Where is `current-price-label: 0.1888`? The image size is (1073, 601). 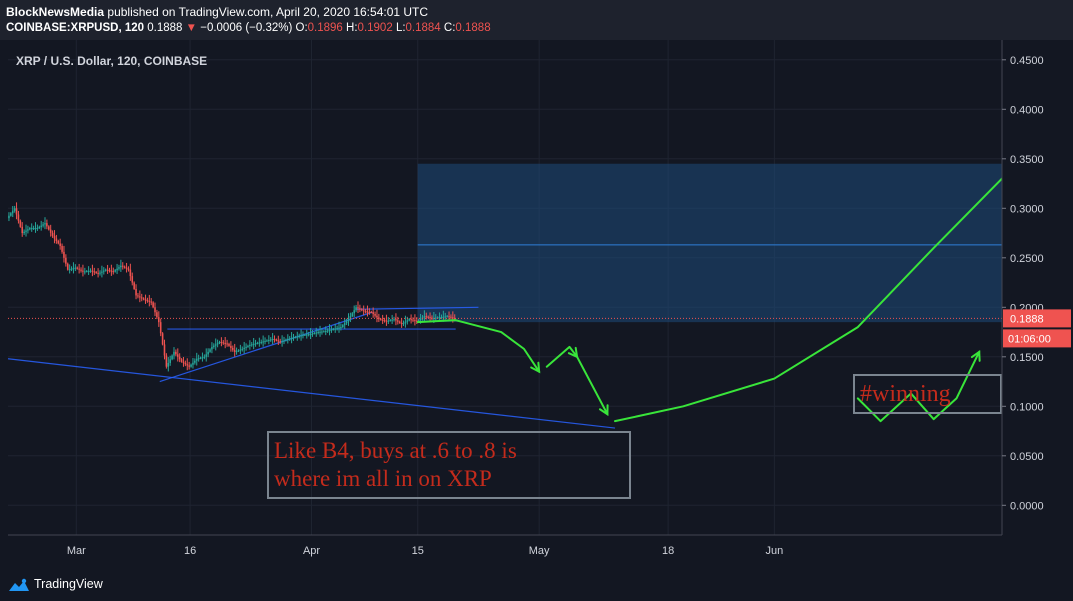 current-price-label: 0.1888 is located at coordinates (1027, 319).